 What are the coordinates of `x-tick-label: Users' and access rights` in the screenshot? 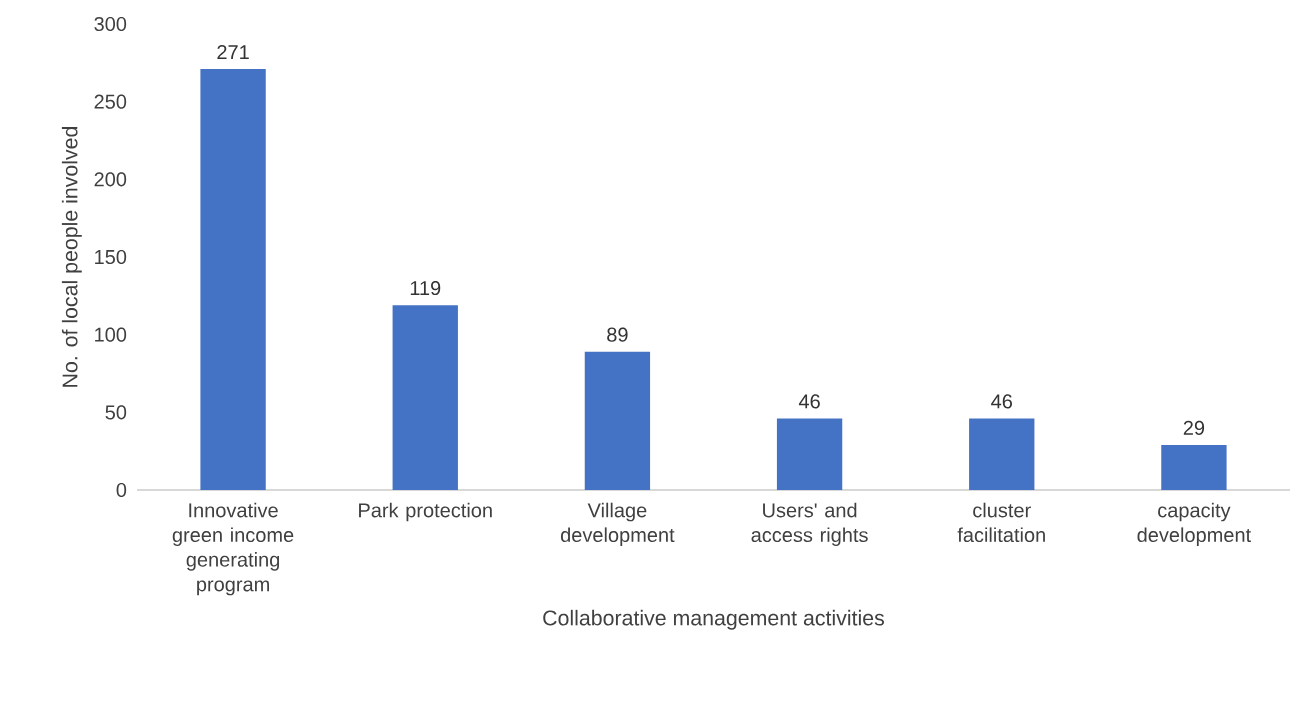 It's located at (809, 524).